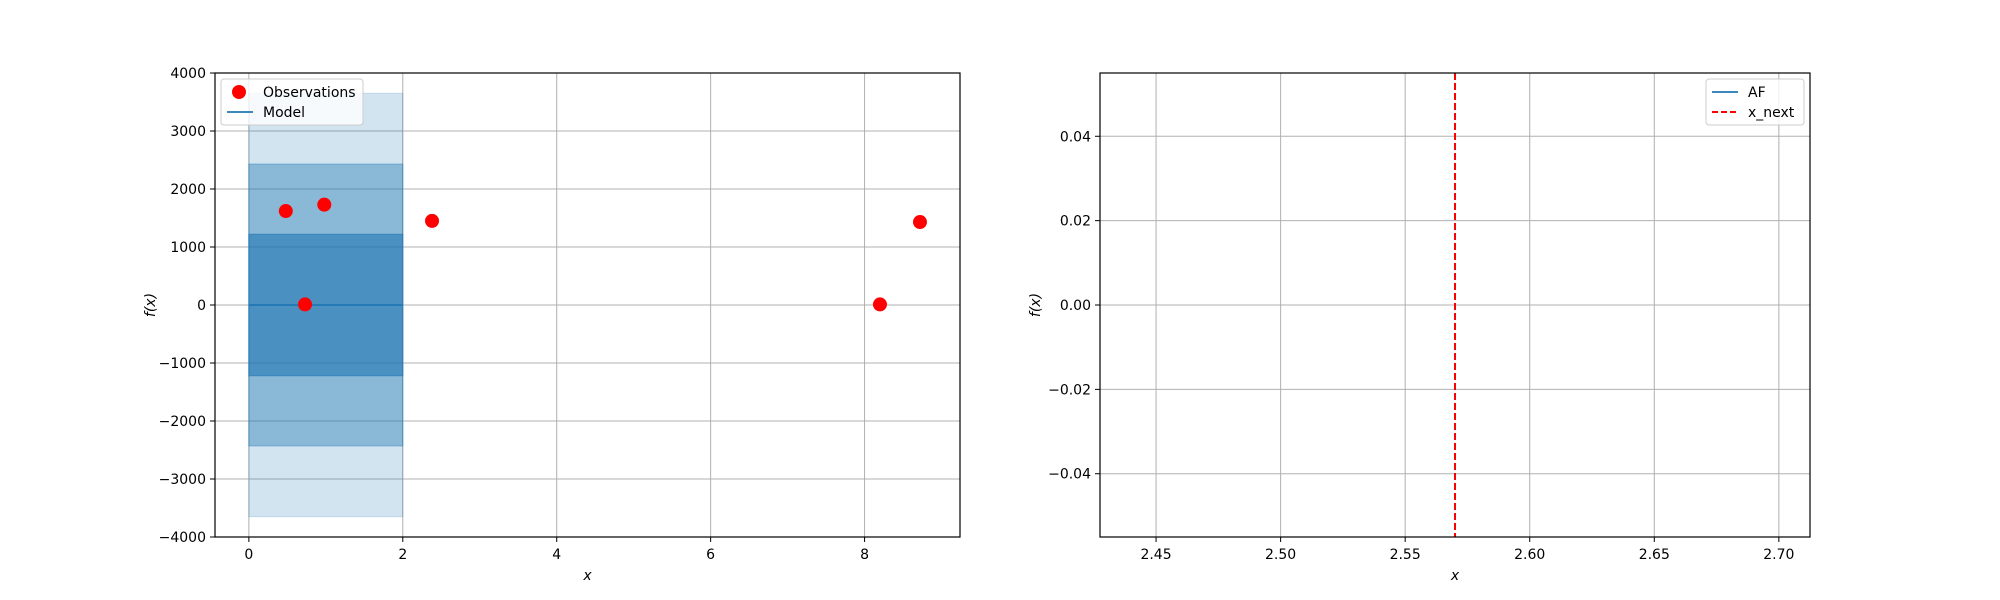 Image resolution: width=2000 pixels, height=600 pixels. Describe the element at coordinates (1075, 137) in the screenshot. I see `y-tick-label: 0.04` at that location.